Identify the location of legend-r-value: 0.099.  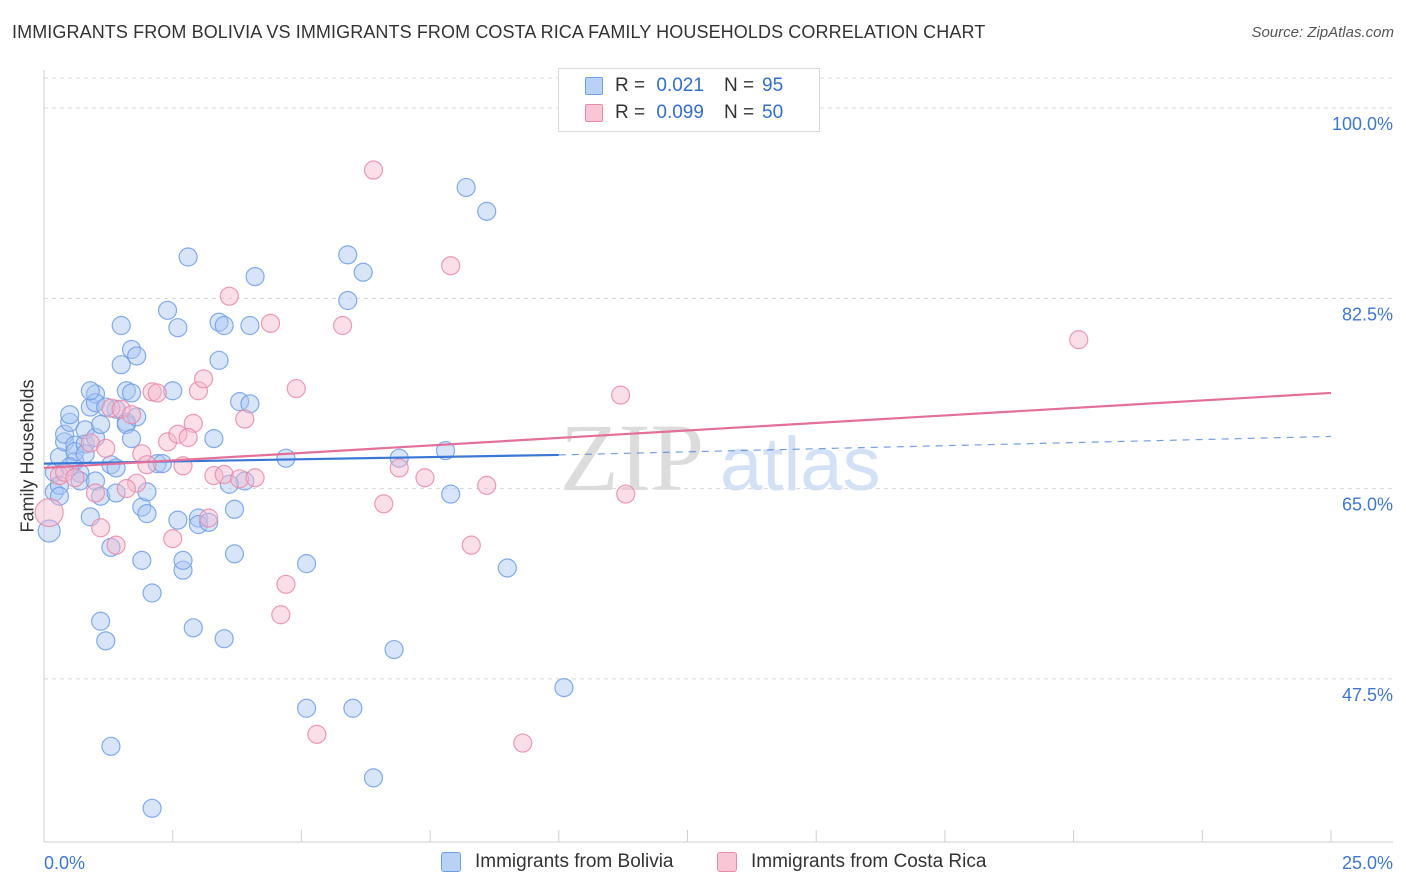
(680, 112).